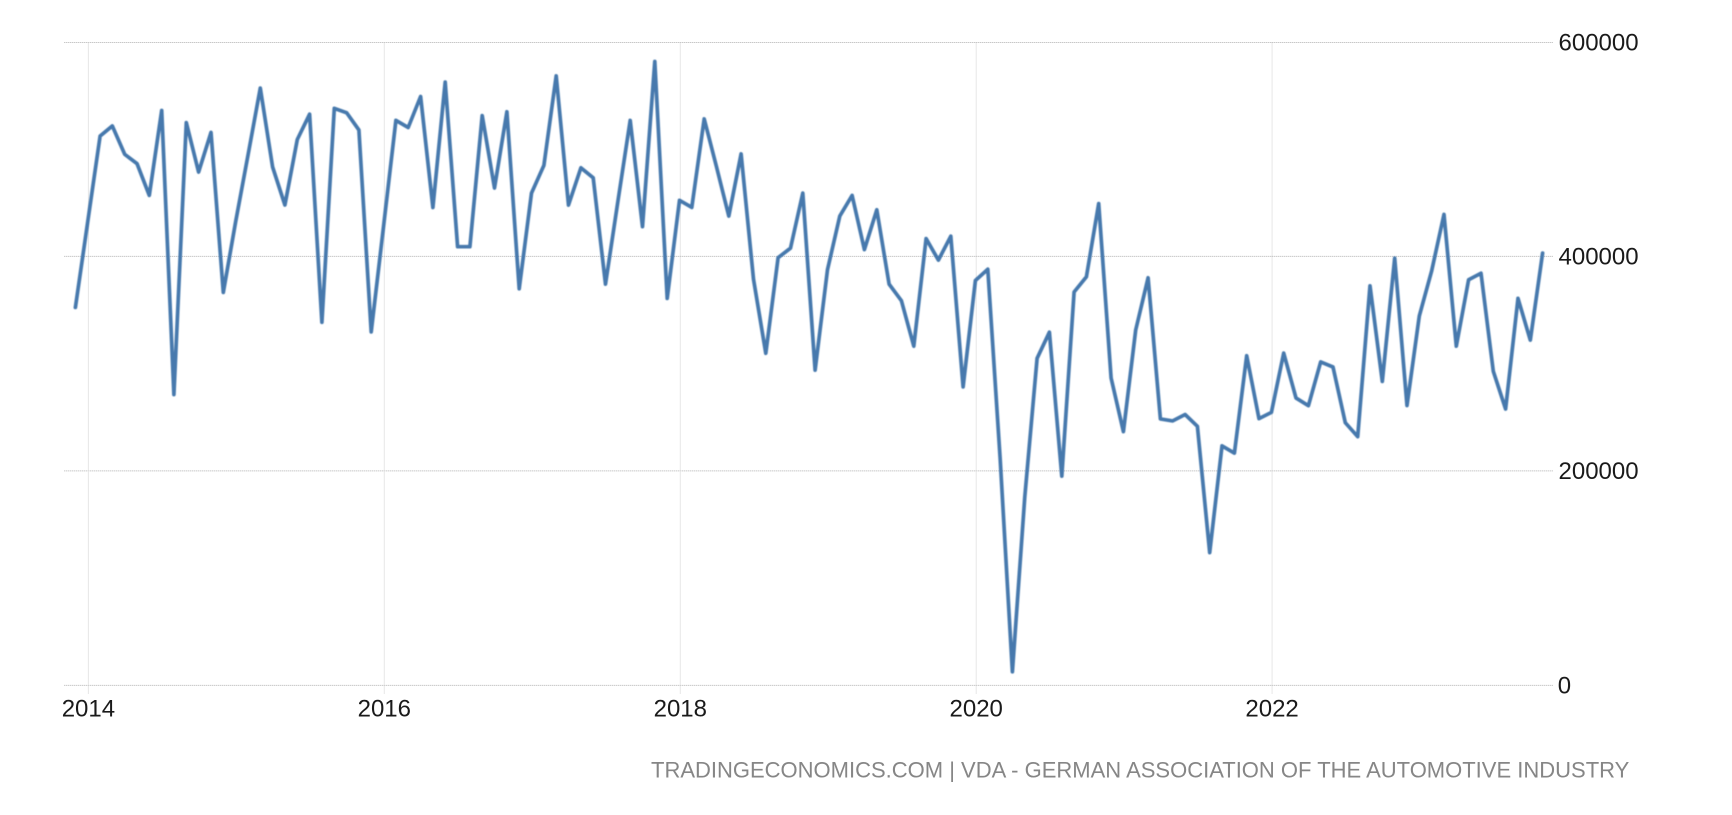 This screenshot has height=815, width=1732. Describe the element at coordinates (680, 709) in the screenshot. I see `svg-text: 2018` at that location.